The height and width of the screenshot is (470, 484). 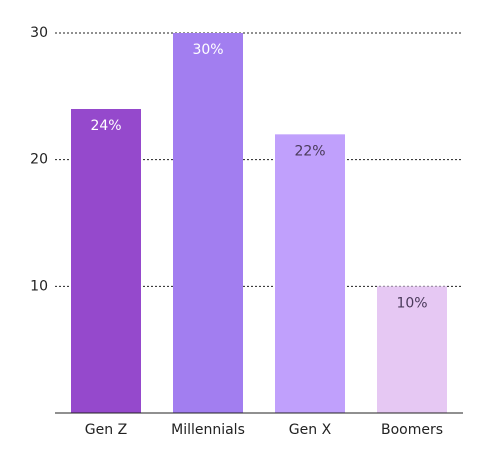 What do you see at coordinates (39, 33) in the screenshot?
I see `y-tick-label: 30` at bounding box center [39, 33].